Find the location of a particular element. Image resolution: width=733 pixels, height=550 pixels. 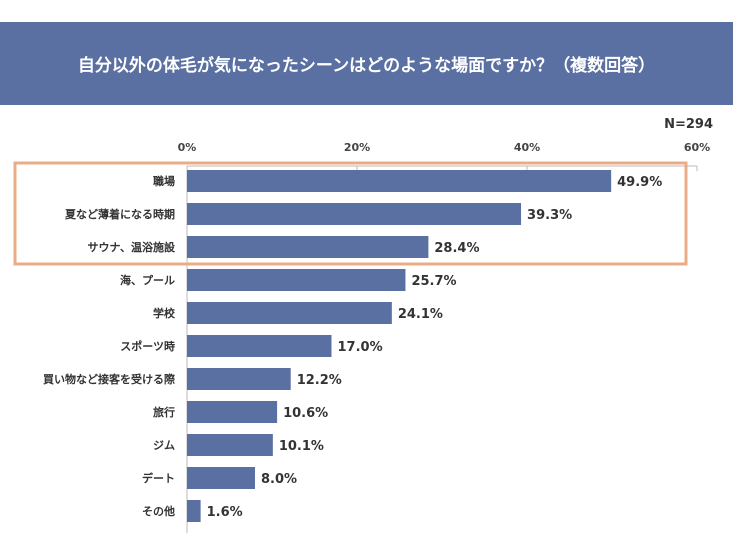

data-label: 12.2% is located at coordinates (319, 380).